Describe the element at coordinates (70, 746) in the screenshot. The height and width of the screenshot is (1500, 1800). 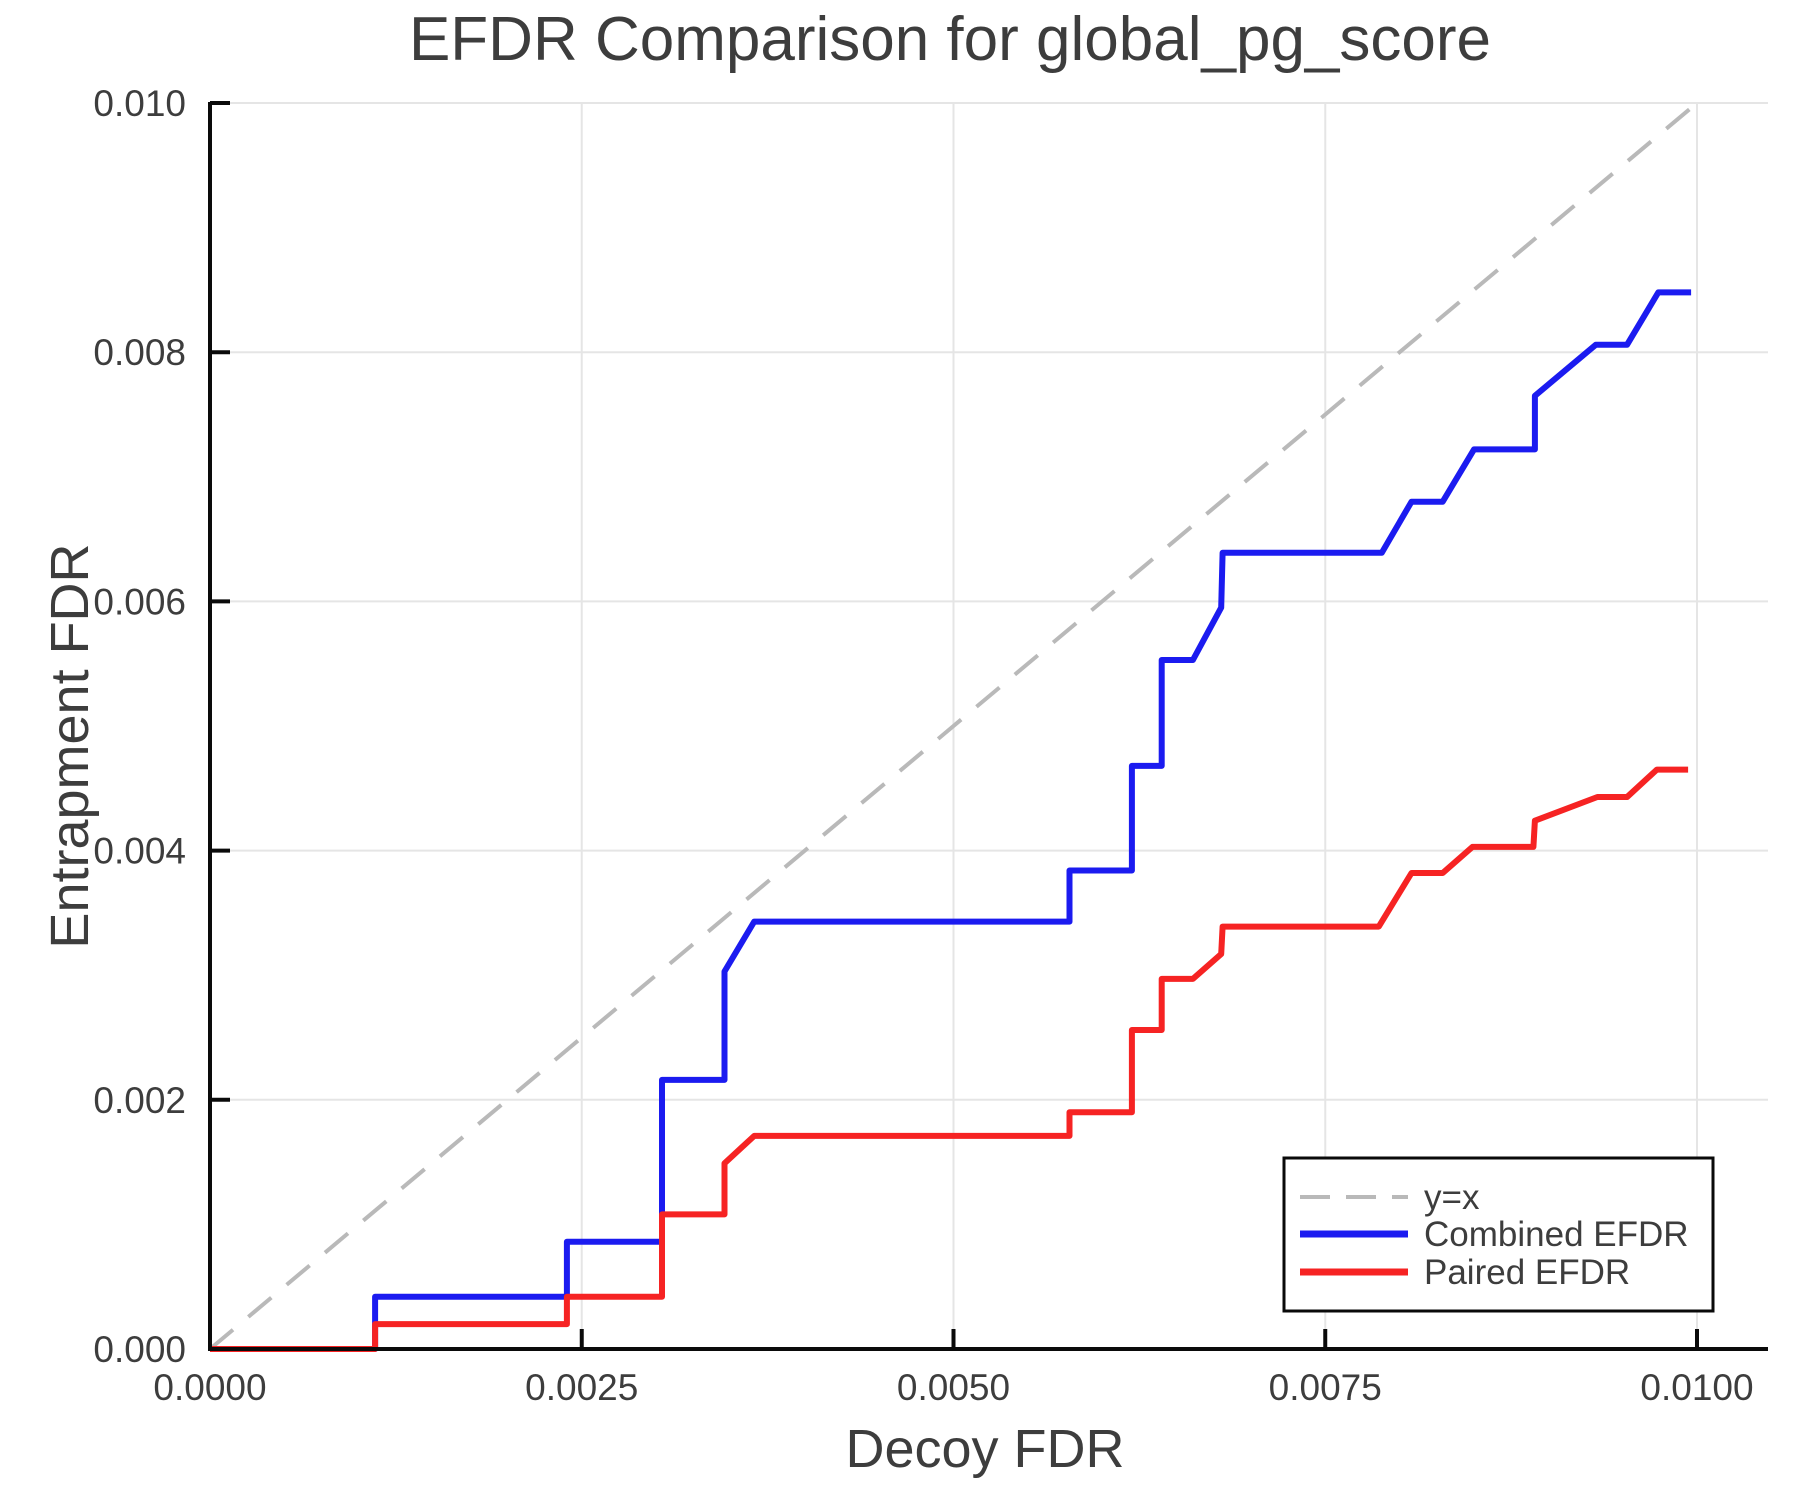
I see `y-axis-label: Entrapment FDR` at that location.